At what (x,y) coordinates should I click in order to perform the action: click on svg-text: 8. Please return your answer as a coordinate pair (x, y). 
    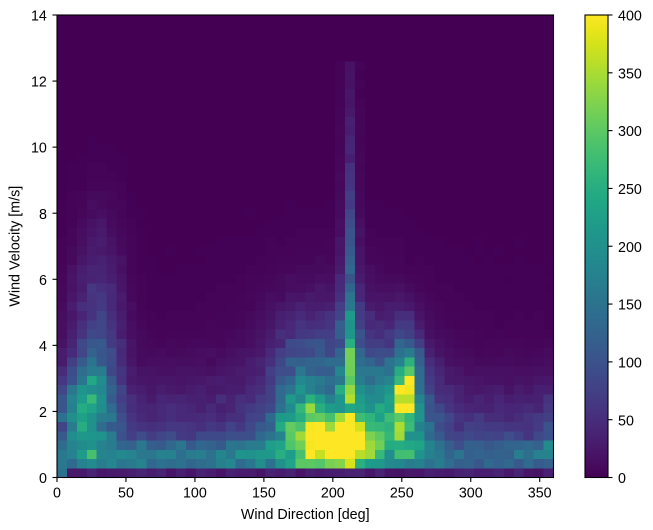
    Looking at the image, I should click on (43, 215).